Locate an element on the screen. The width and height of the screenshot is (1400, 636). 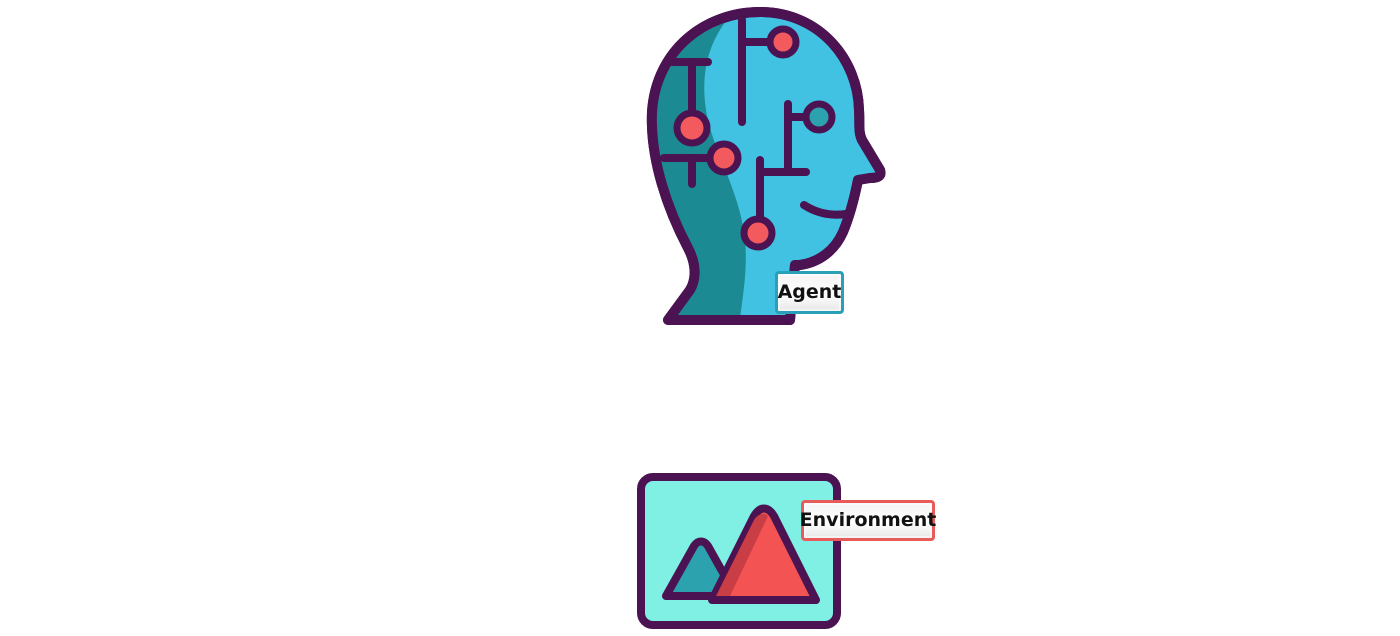
circuit-nodes is located at coordinates (754, 138).